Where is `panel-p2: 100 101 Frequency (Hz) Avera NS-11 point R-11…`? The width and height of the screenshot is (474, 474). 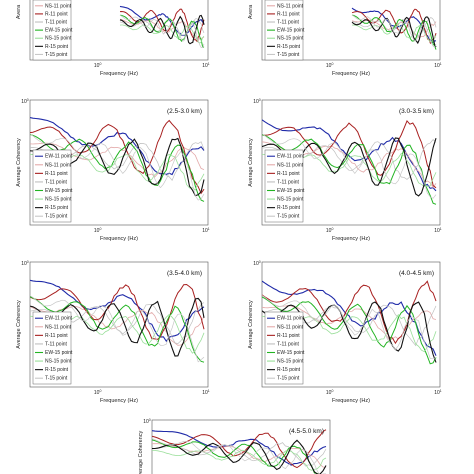
panel-p2: 100 101 Frequency (Hz) Avera NS-11 point R-11… is located at coordinates (345, 38).